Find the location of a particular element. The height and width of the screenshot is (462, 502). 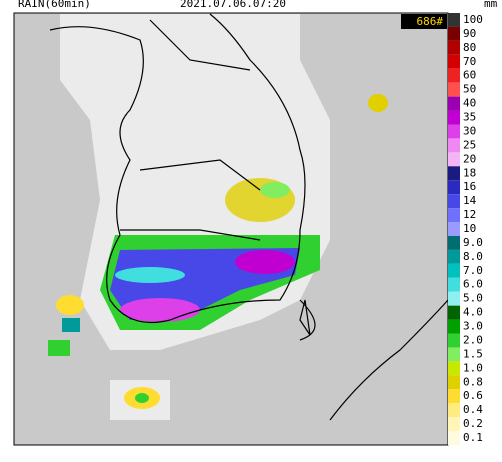

legend-label: 5.0 is located at coordinates (473, 298).